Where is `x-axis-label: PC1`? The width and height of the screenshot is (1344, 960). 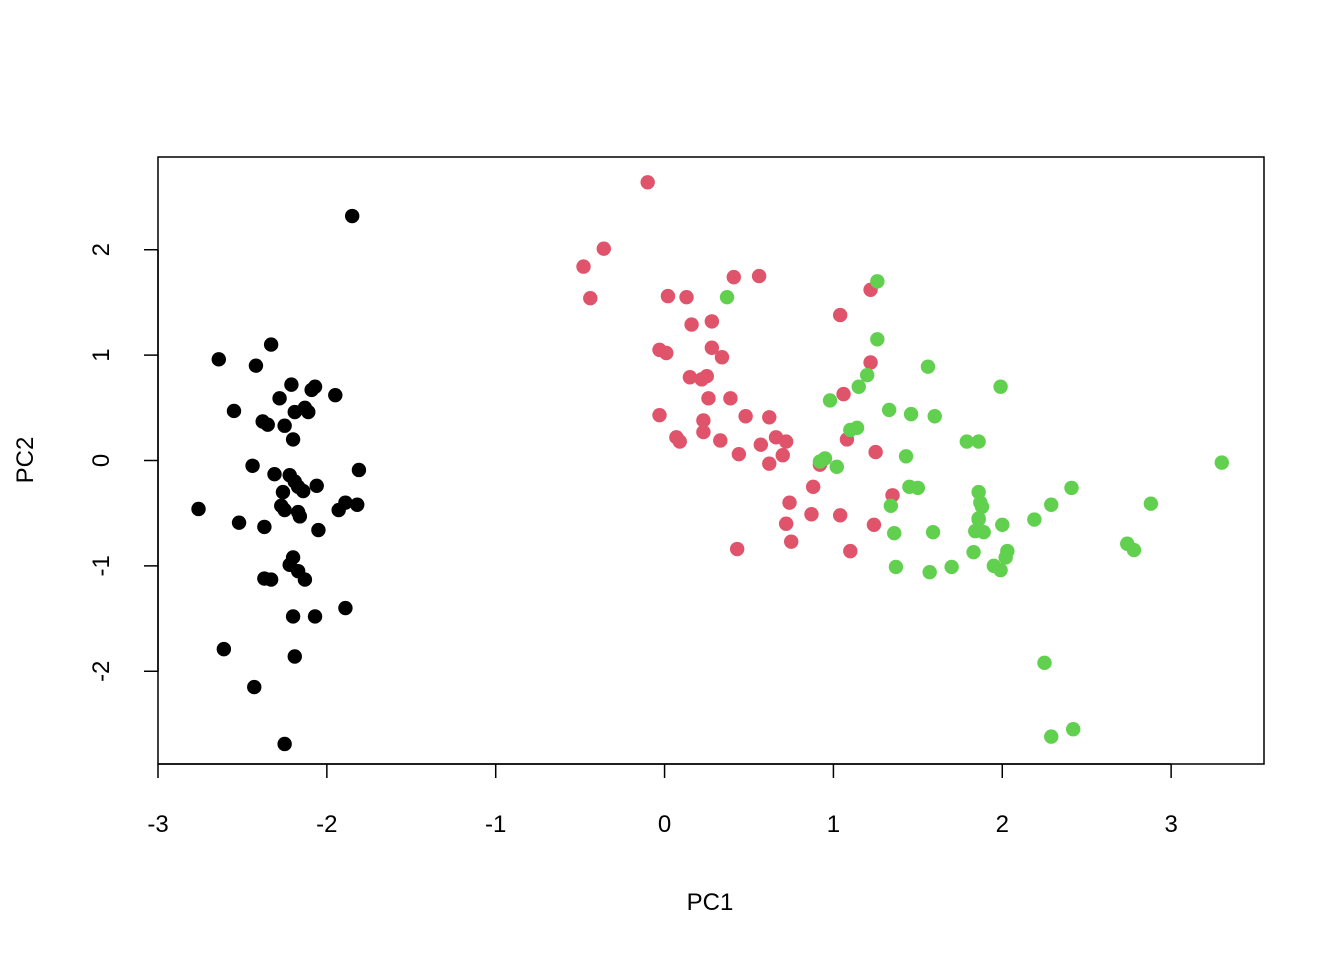
x-axis-label: PC1 is located at coordinates (710, 902).